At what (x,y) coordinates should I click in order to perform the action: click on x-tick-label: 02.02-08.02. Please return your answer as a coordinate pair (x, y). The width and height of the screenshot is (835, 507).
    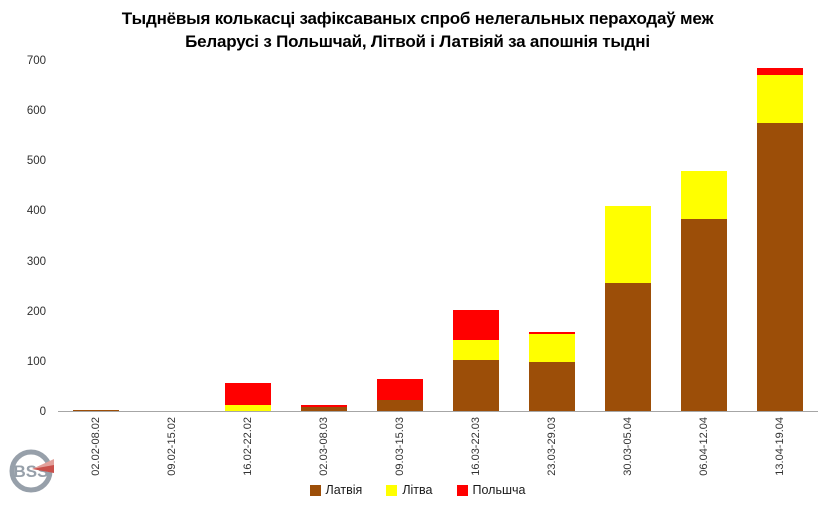
    Looking at the image, I should click on (96, 446).